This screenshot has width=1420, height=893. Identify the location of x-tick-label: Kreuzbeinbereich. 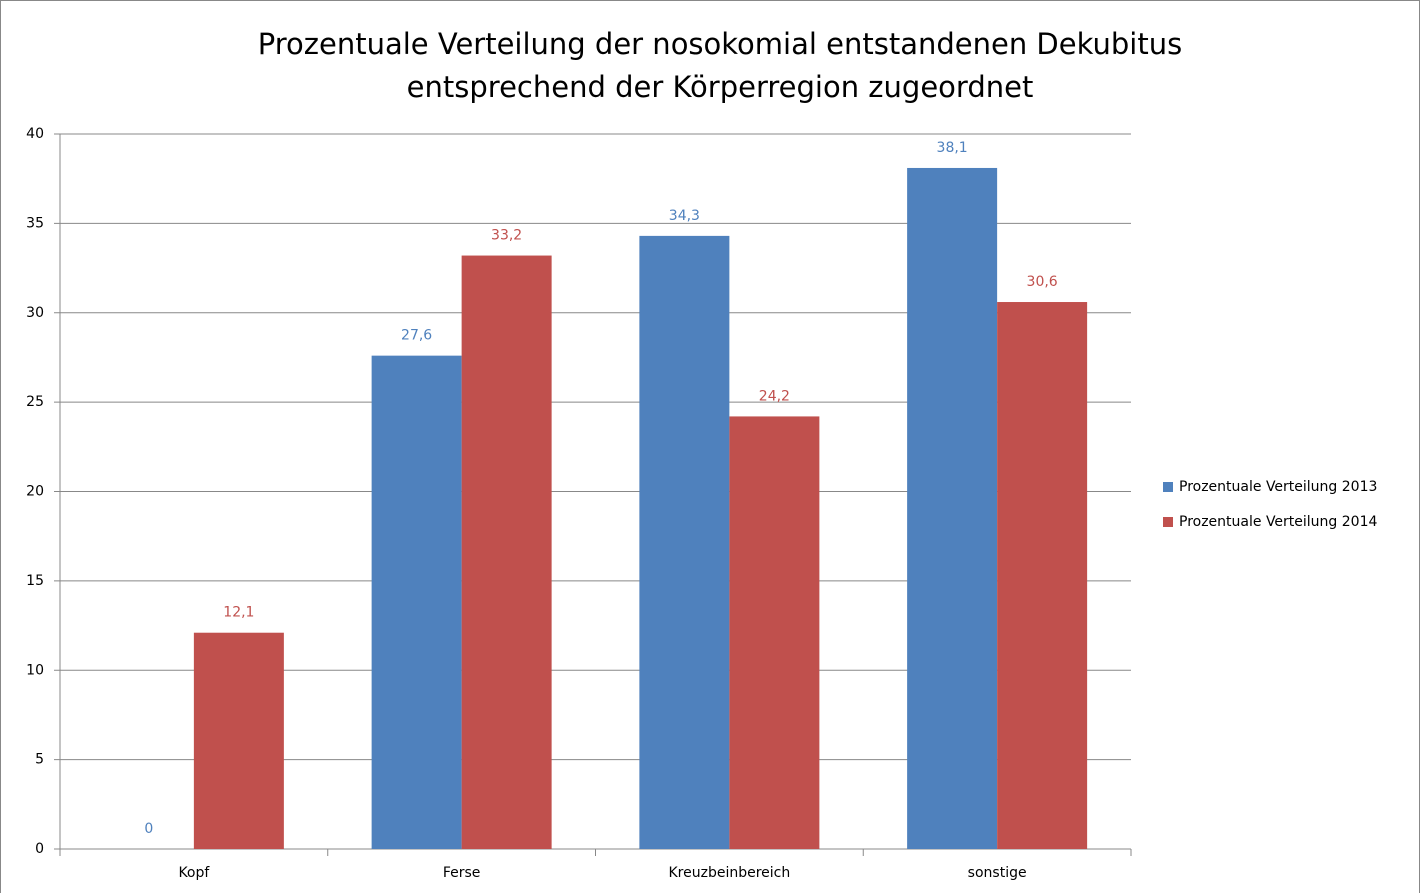
(730, 873).